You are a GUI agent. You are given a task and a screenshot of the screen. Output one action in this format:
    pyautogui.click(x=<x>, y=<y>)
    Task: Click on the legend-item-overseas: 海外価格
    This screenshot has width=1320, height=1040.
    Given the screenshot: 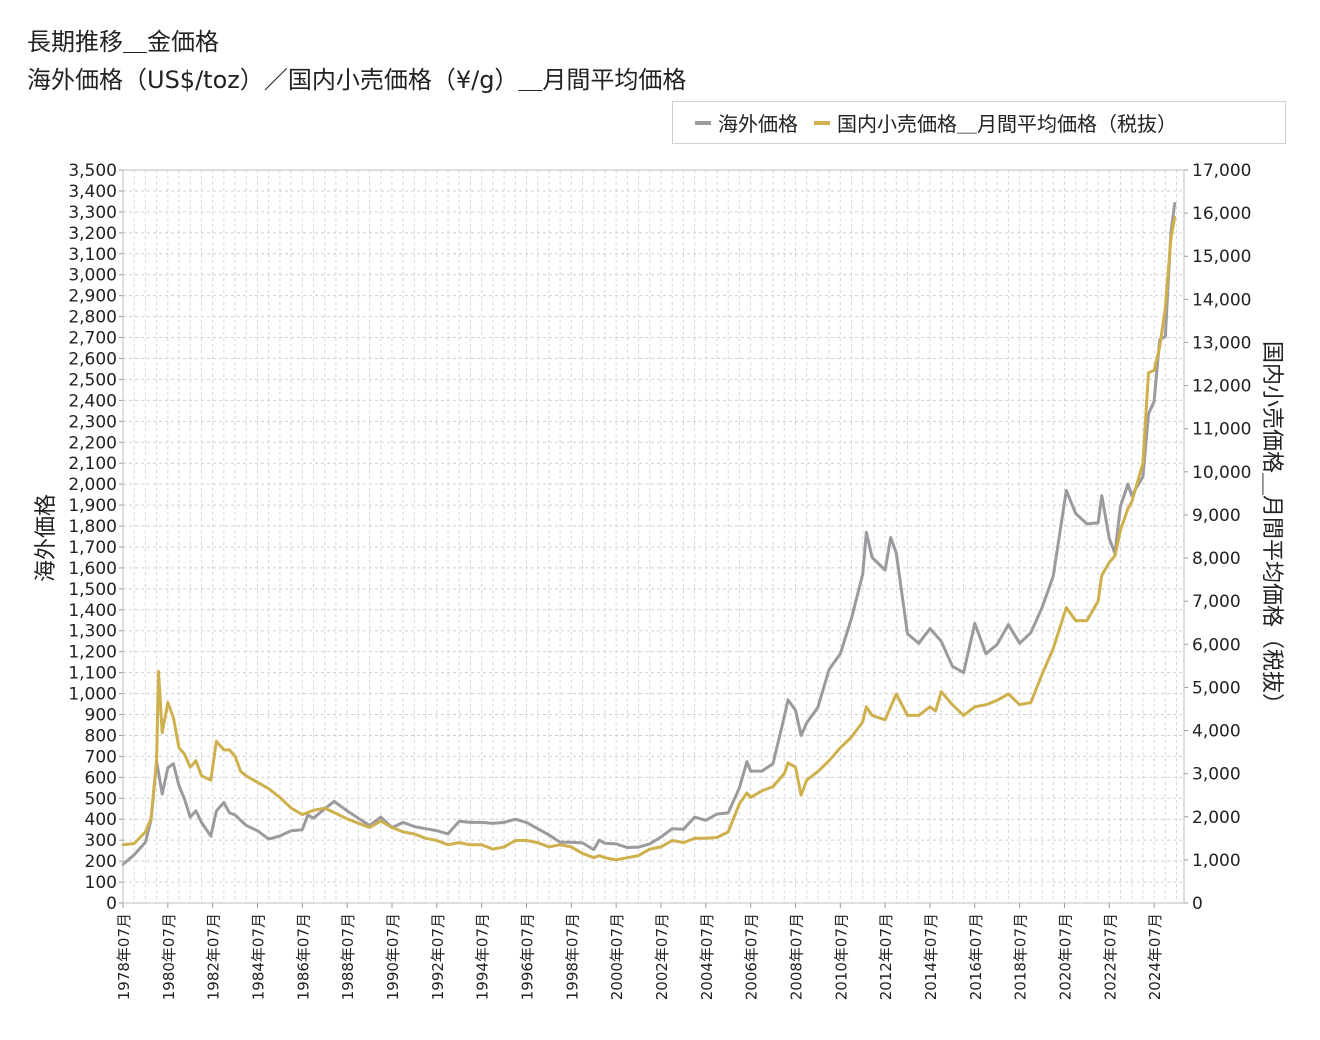 What is the action you would take?
    pyautogui.click(x=746, y=122)
    